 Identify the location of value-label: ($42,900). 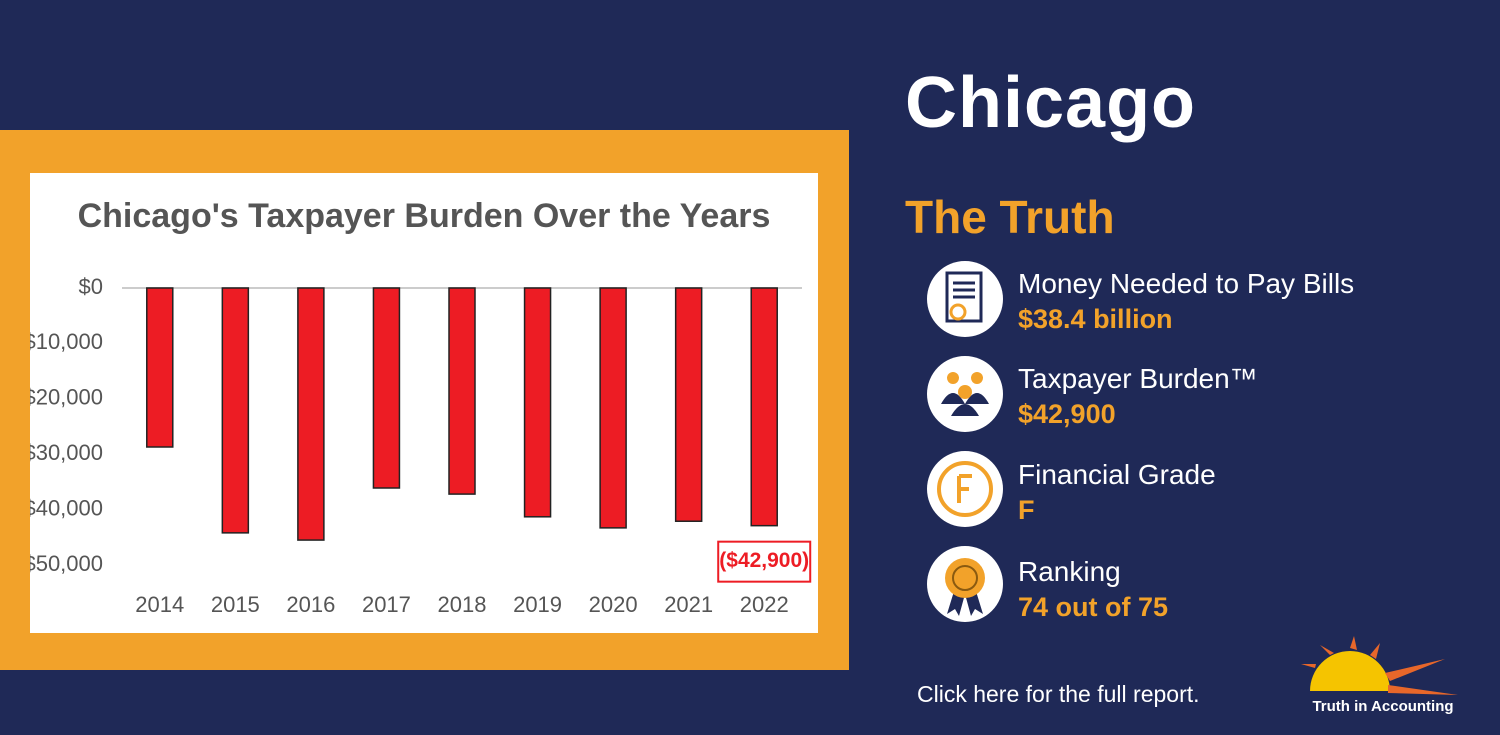
(764, 560).